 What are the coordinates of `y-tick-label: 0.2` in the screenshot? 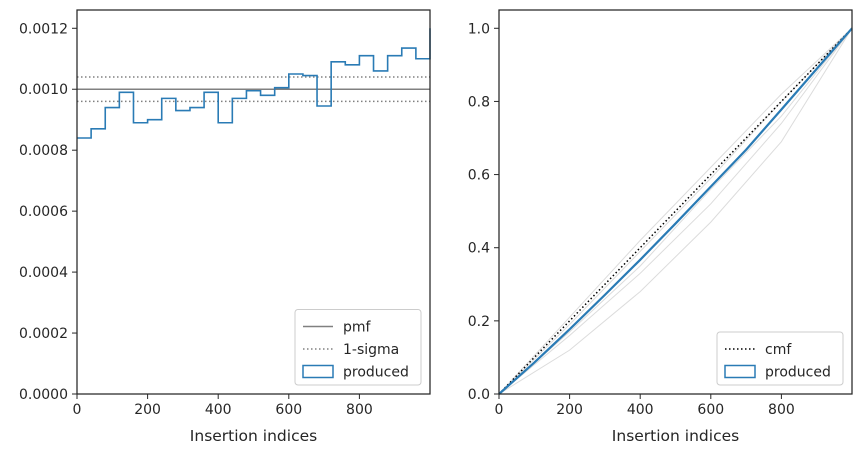 It's located at (479, 322).